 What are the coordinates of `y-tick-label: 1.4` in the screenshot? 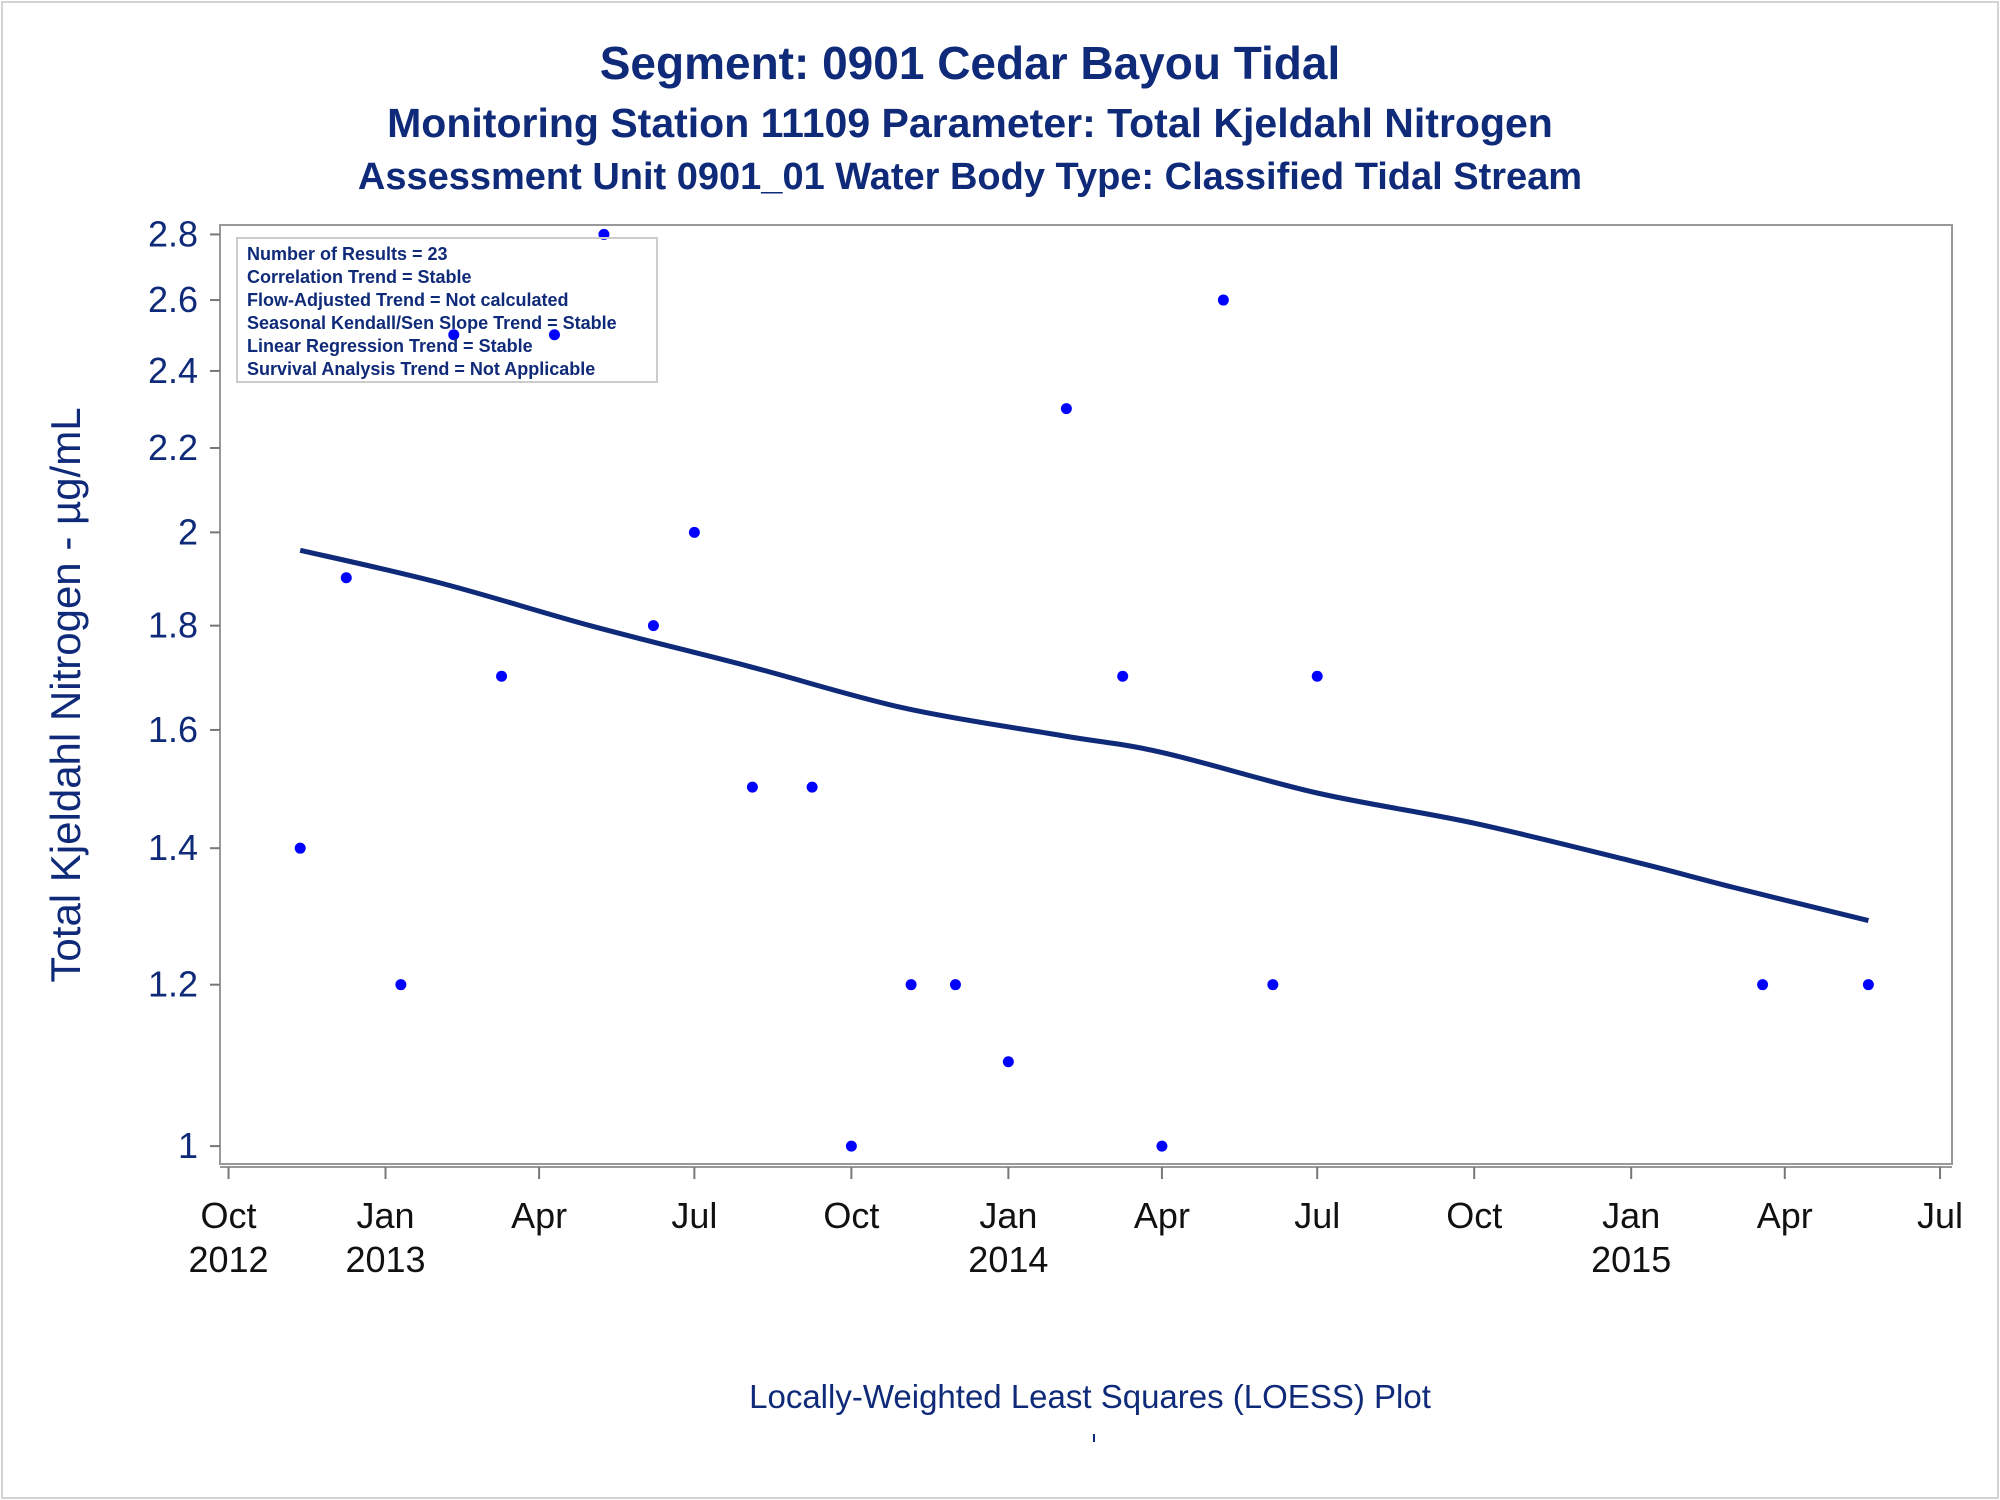 It's located at (173, 847).